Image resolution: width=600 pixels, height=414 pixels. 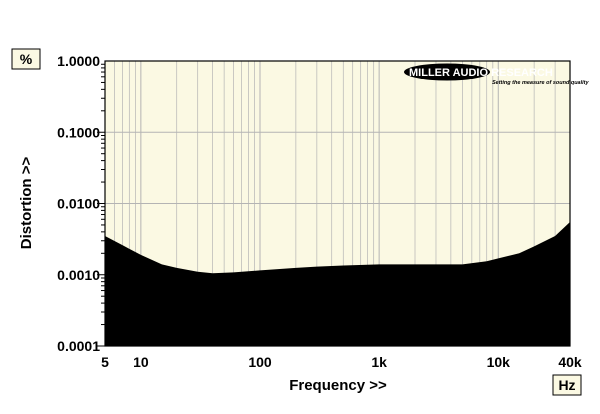 I want to click on y-unit-box: %, so click(x=26, y=59).